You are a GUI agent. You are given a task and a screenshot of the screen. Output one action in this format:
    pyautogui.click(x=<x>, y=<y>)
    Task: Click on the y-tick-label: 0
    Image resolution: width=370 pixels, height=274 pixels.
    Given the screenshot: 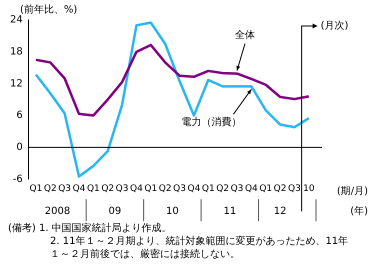 What is the action you would take?
    pyautogui.click(x=19, y=147)
    